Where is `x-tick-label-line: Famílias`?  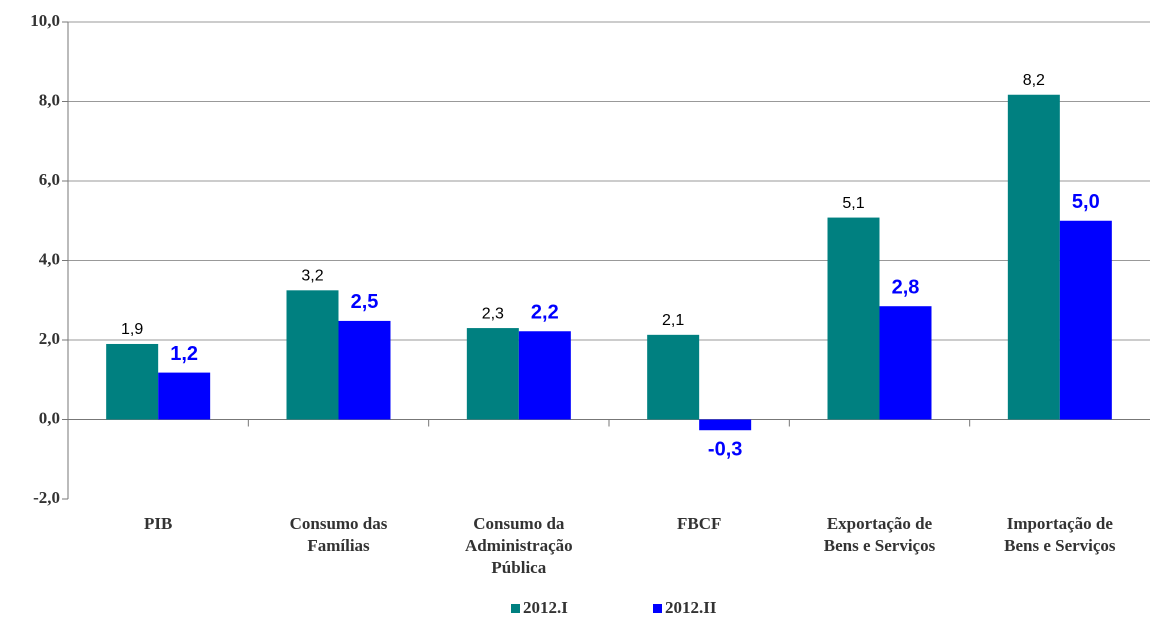 x-tick-label-line: Famílias is located at coordinates (338, 545).